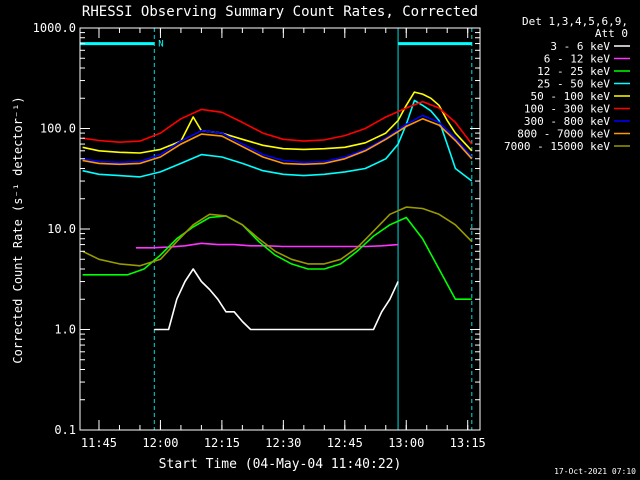 Image resolution: width=640 pixels, height=480 pixels. Describe the element at coordinates (468, 443) in the screenshot. I see `x-tick-label-6: 13:15` at that location.